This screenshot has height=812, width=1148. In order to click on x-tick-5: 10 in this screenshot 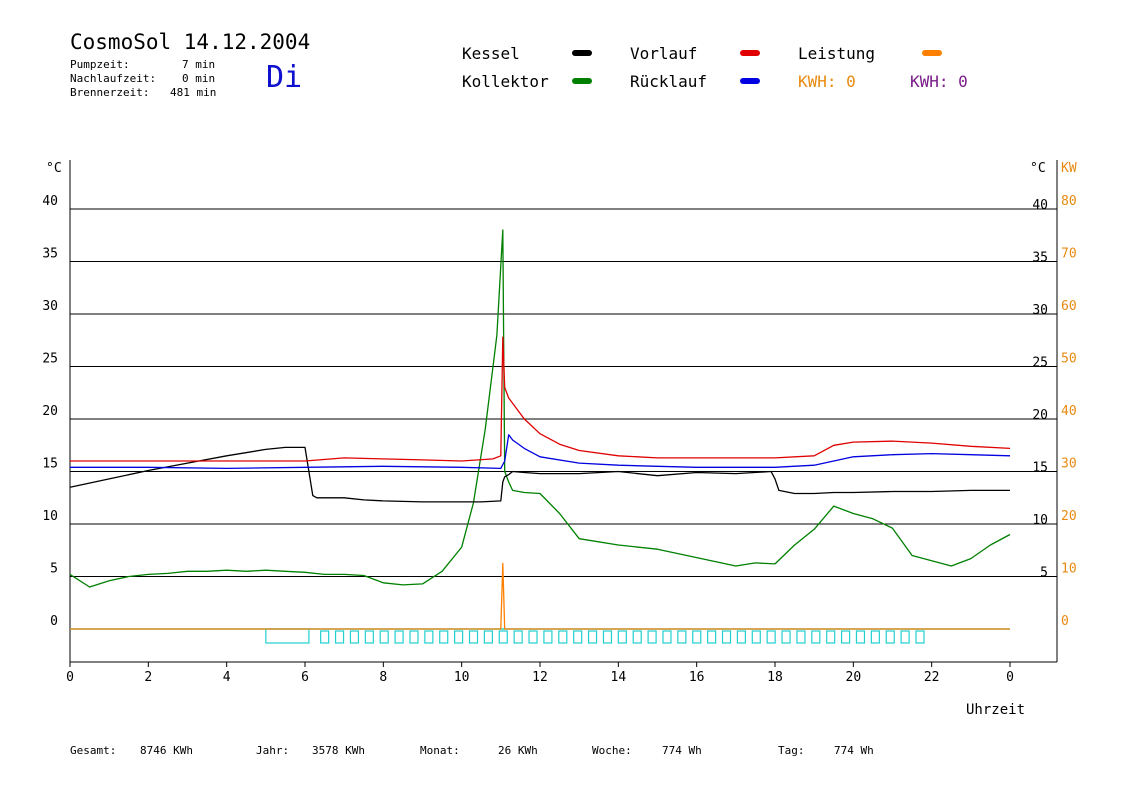, I will do `click(462, 677)`.